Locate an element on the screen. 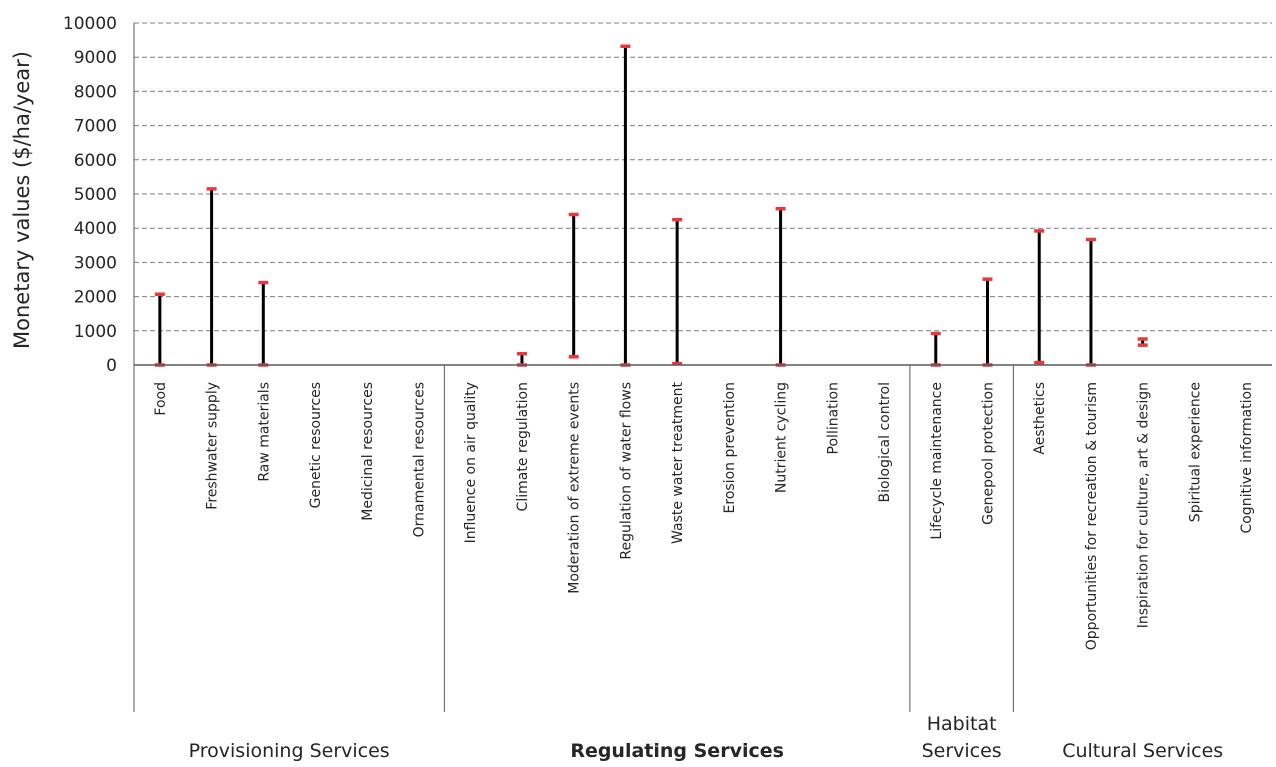 The width and height of the screenshot is (1276, 767). category-label: Regulation of water flows is located at coordinates (626, 471).